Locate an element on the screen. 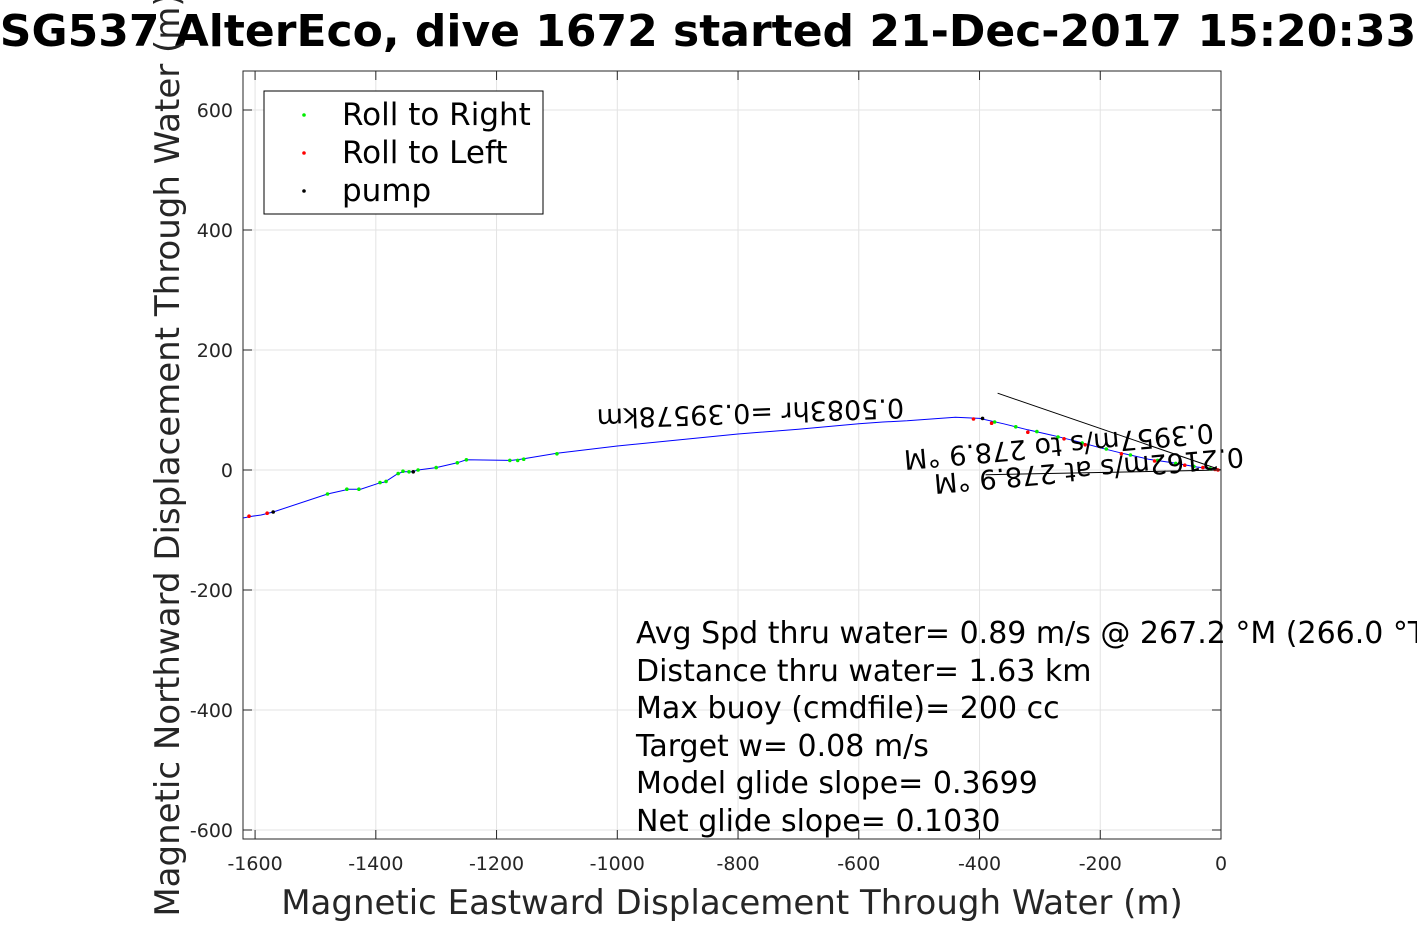  annotation-target-w: Target w= 0.08 m/s is located at coordinates (782, 746).